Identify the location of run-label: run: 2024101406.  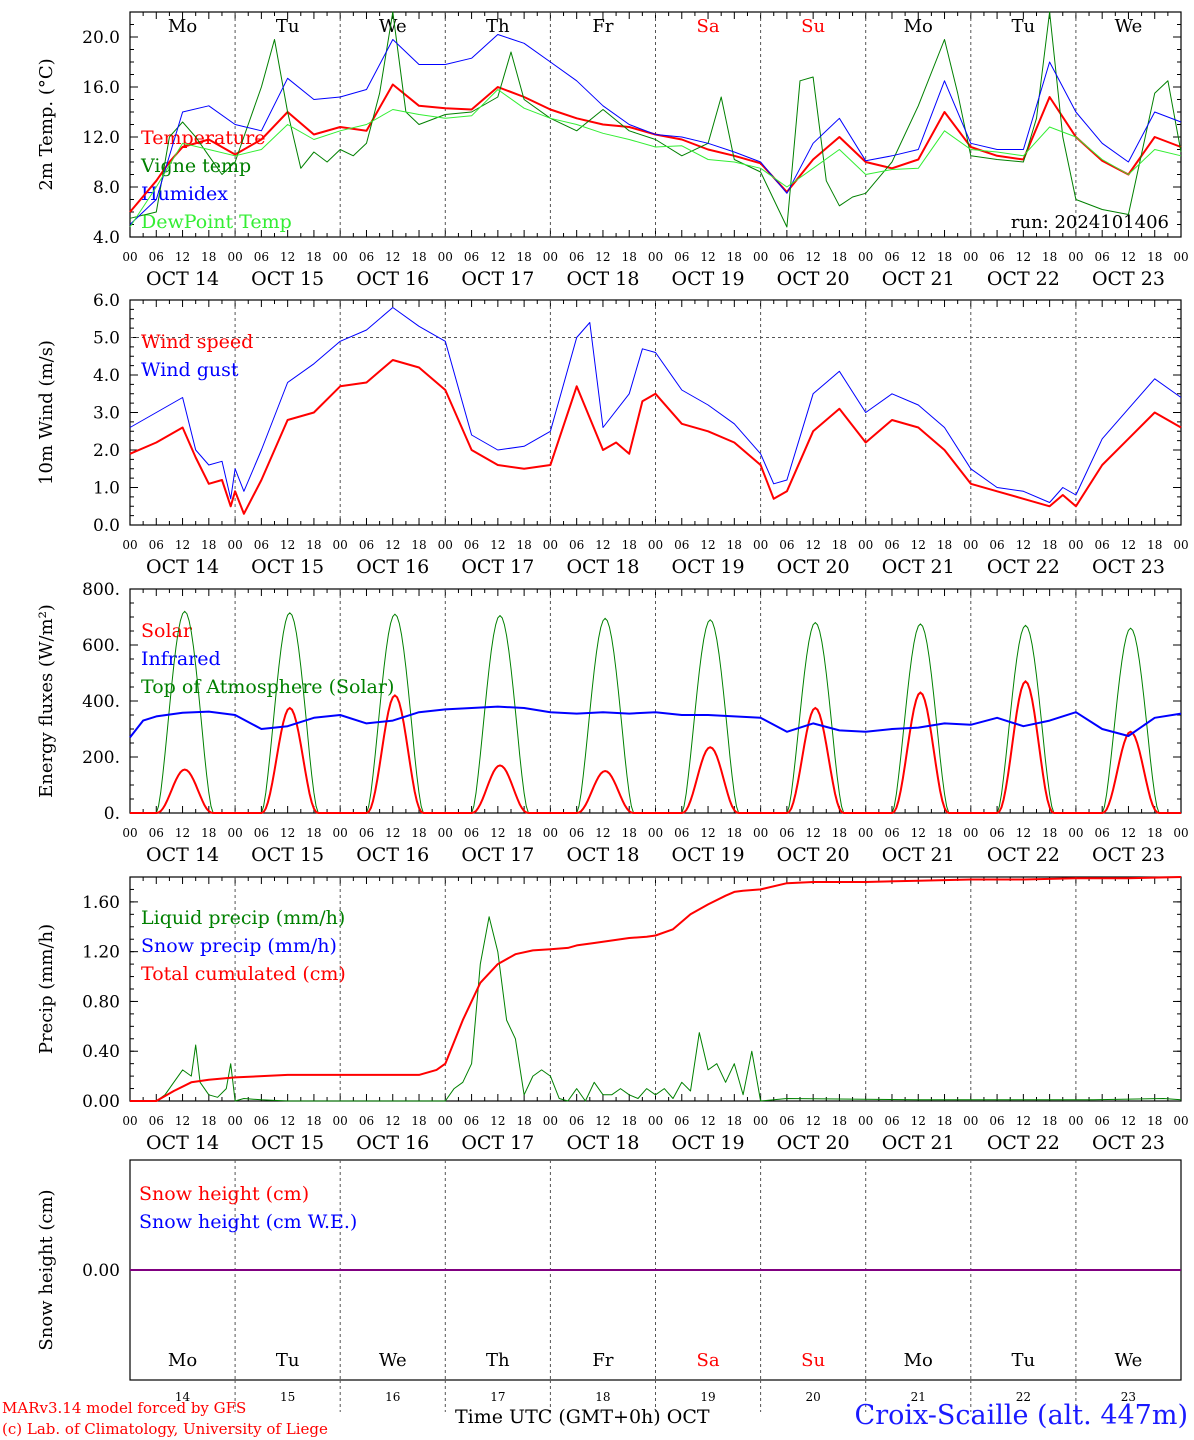
(1090, 222).